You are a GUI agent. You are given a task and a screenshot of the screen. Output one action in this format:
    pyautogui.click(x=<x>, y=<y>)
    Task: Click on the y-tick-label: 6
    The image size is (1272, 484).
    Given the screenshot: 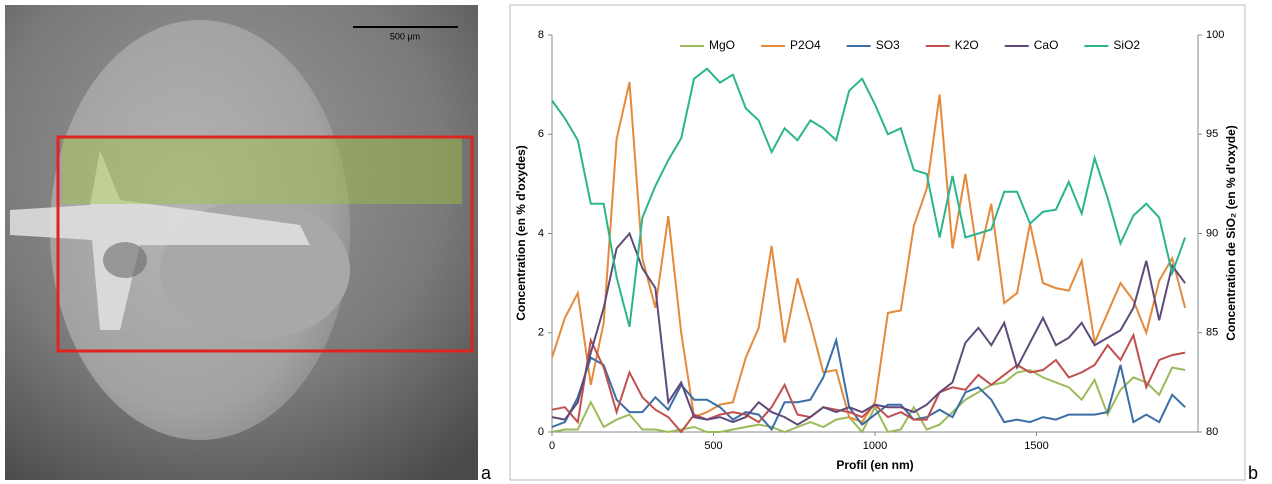 What is the action you would take?
    pyautogui.click(x=541, y=134)
    